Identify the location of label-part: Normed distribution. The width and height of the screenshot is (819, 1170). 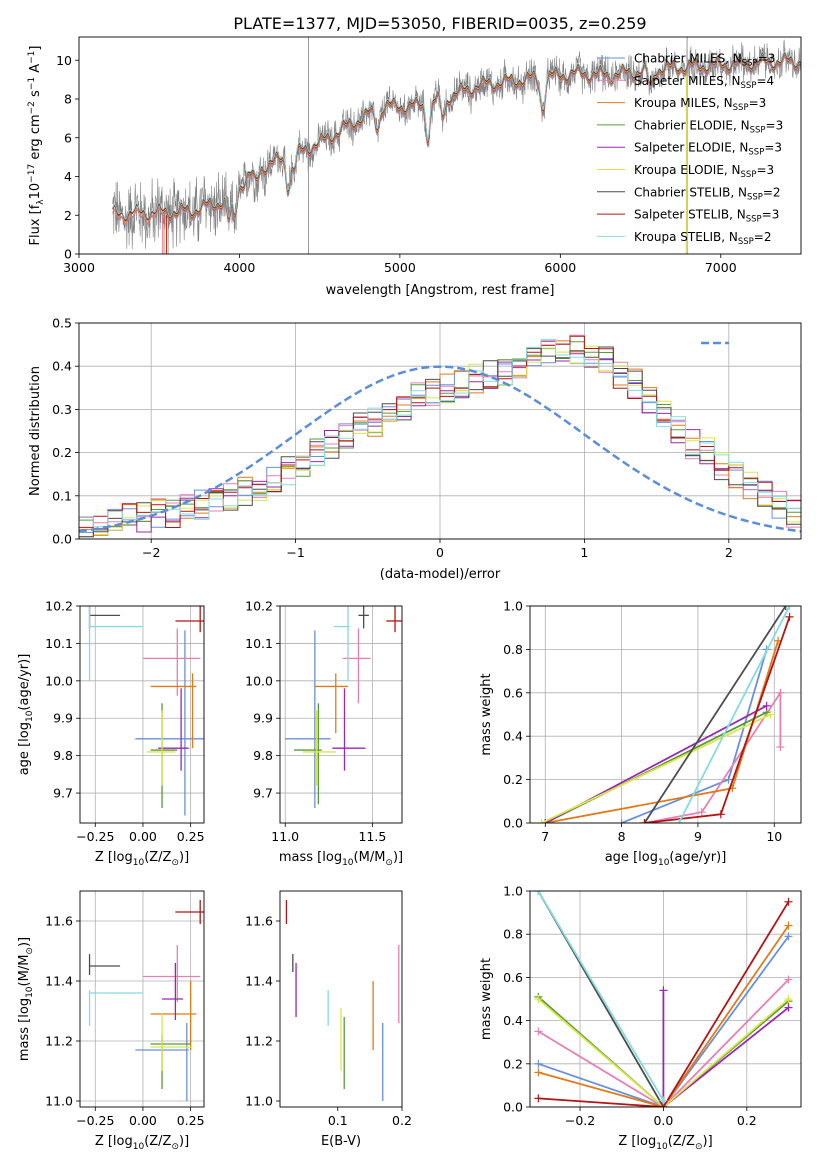
(35, 431).